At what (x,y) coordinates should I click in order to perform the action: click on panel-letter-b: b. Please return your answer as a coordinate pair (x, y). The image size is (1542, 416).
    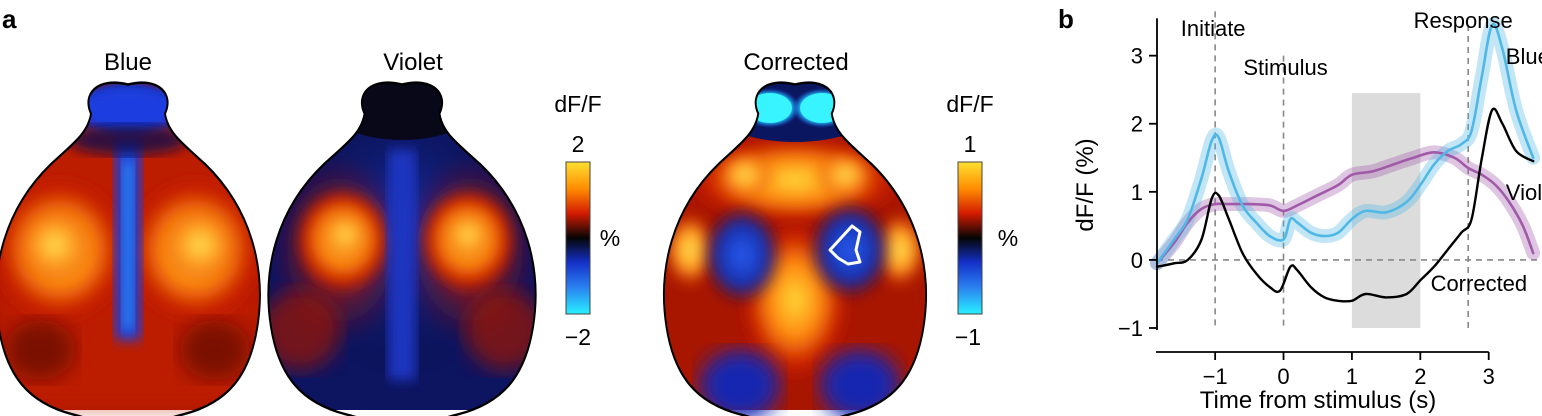
    Looking at the image, I should click on (1066, 19).